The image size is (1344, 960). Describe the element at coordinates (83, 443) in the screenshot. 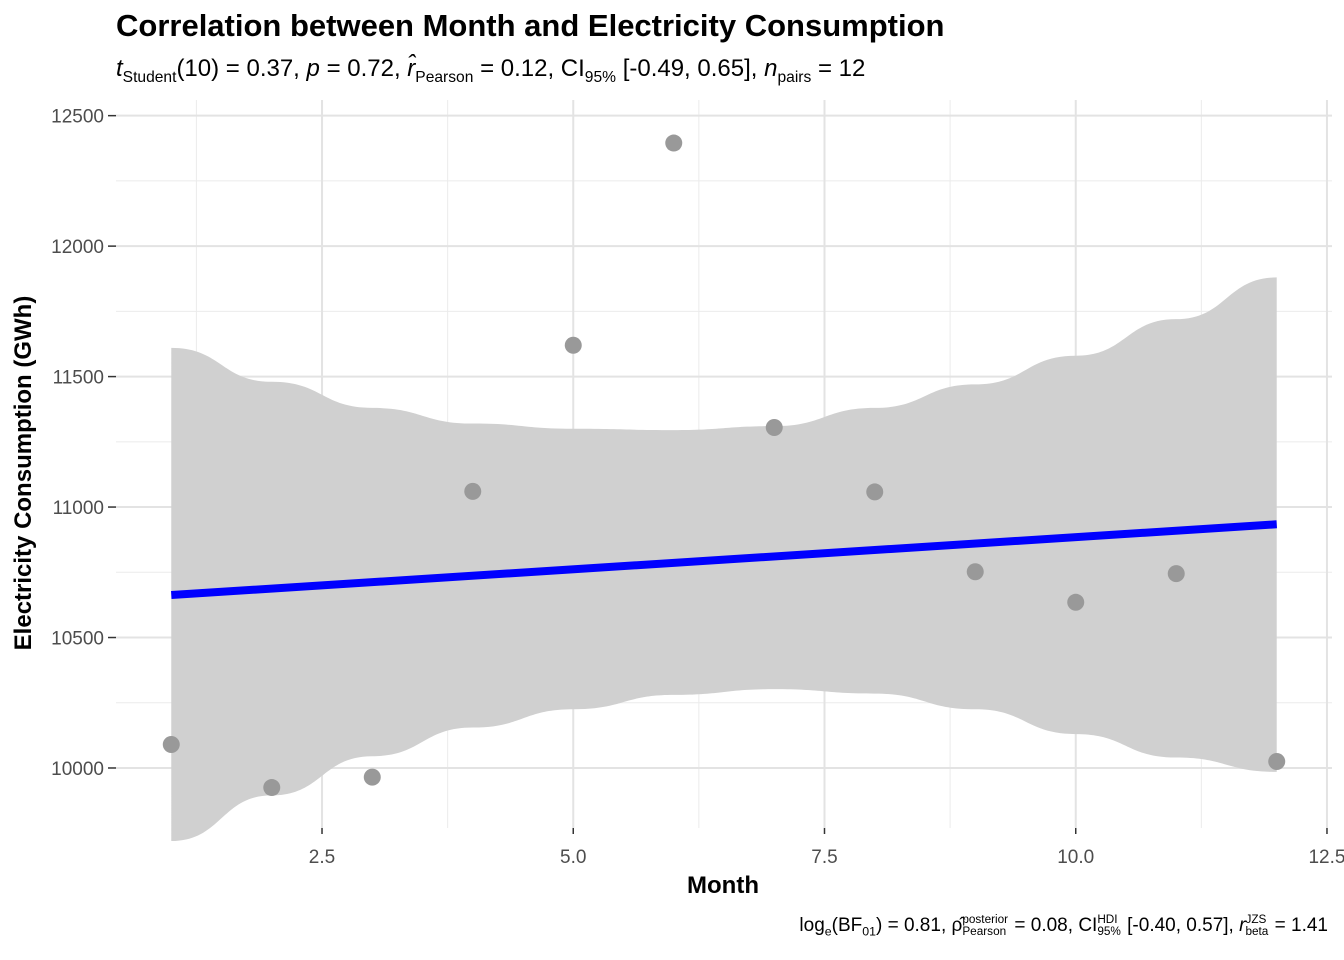

I see `y-axis-ticks: 10000 10500 11000 11500 12000 12500` at that location.